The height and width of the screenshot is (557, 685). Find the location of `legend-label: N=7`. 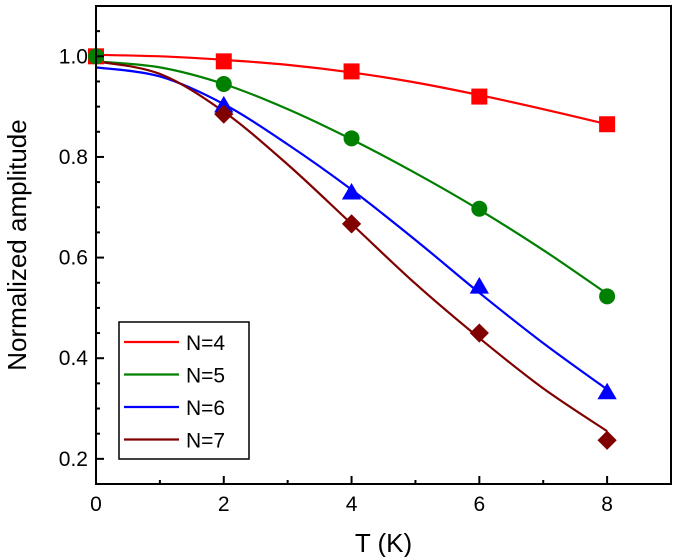

legend-label: N=7 is located at coordinates (205, 441).